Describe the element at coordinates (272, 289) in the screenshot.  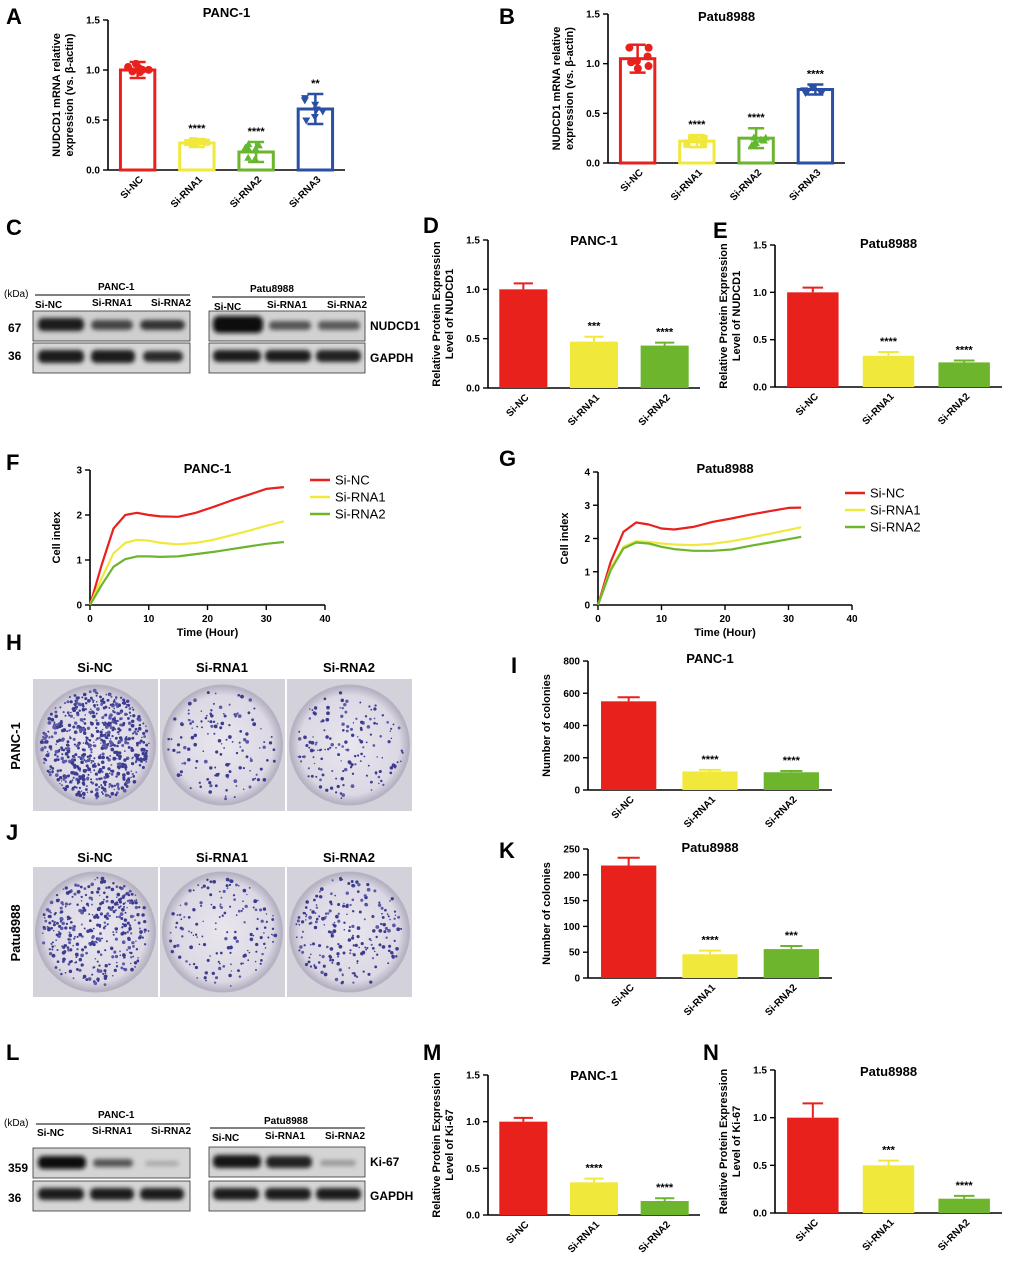
I see `wb-title-right: Patu8988` at that location.